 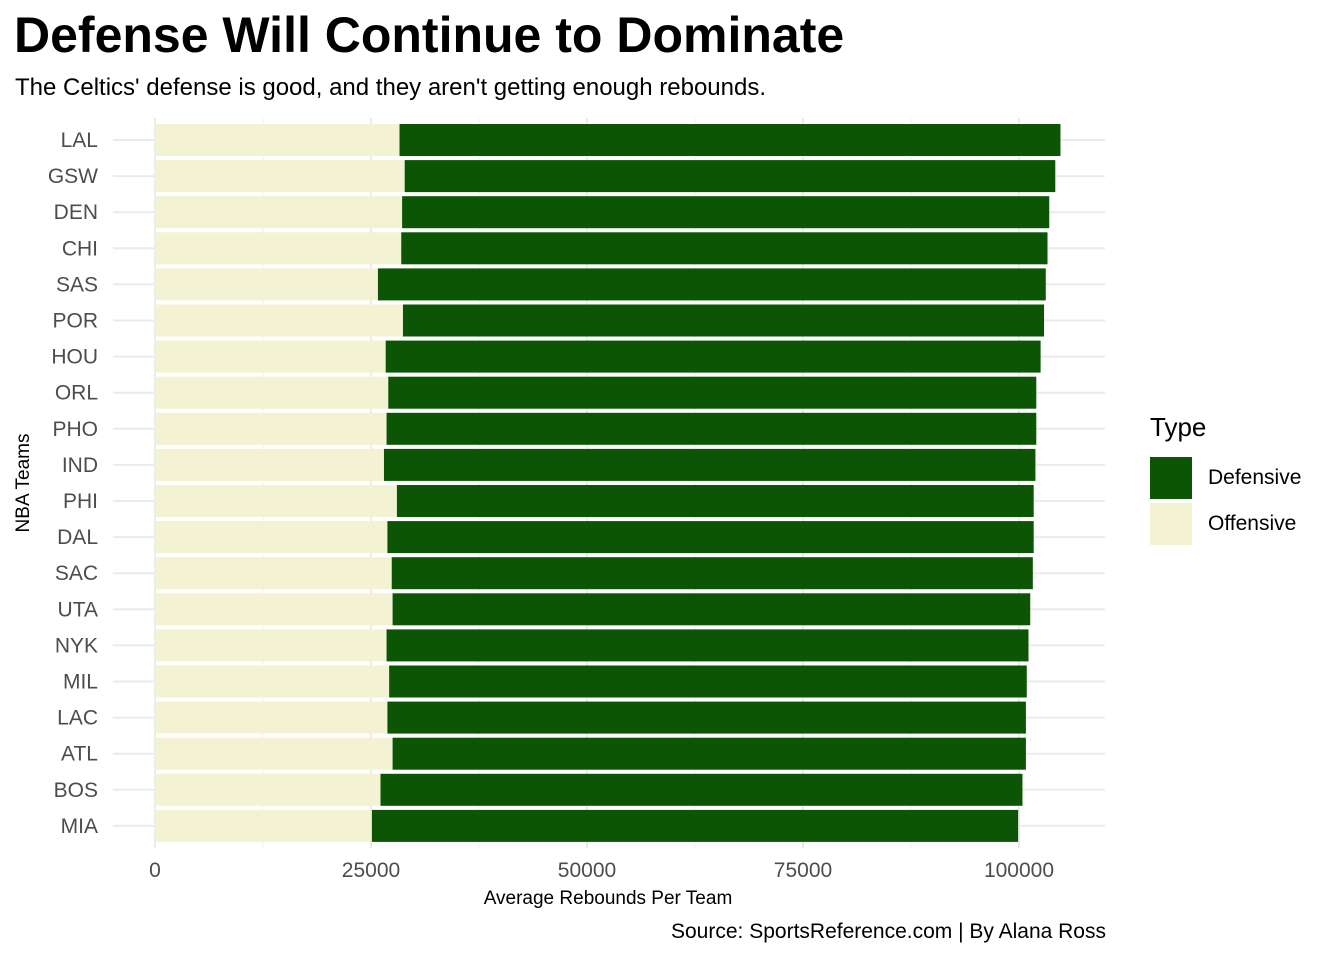 What do you see at coordinates (712, 392) in the screenshot?
I see `bar-defensive-orl` at bounding box center [712, 392].